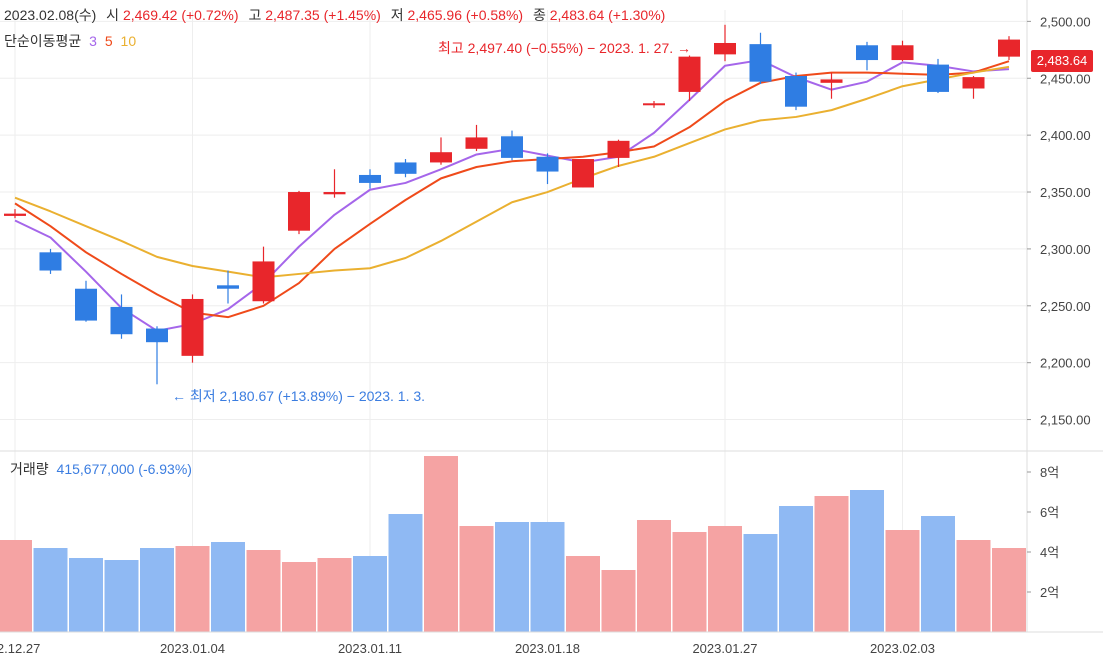  I want to click on ma10-legend: 10, so click(128, 41).